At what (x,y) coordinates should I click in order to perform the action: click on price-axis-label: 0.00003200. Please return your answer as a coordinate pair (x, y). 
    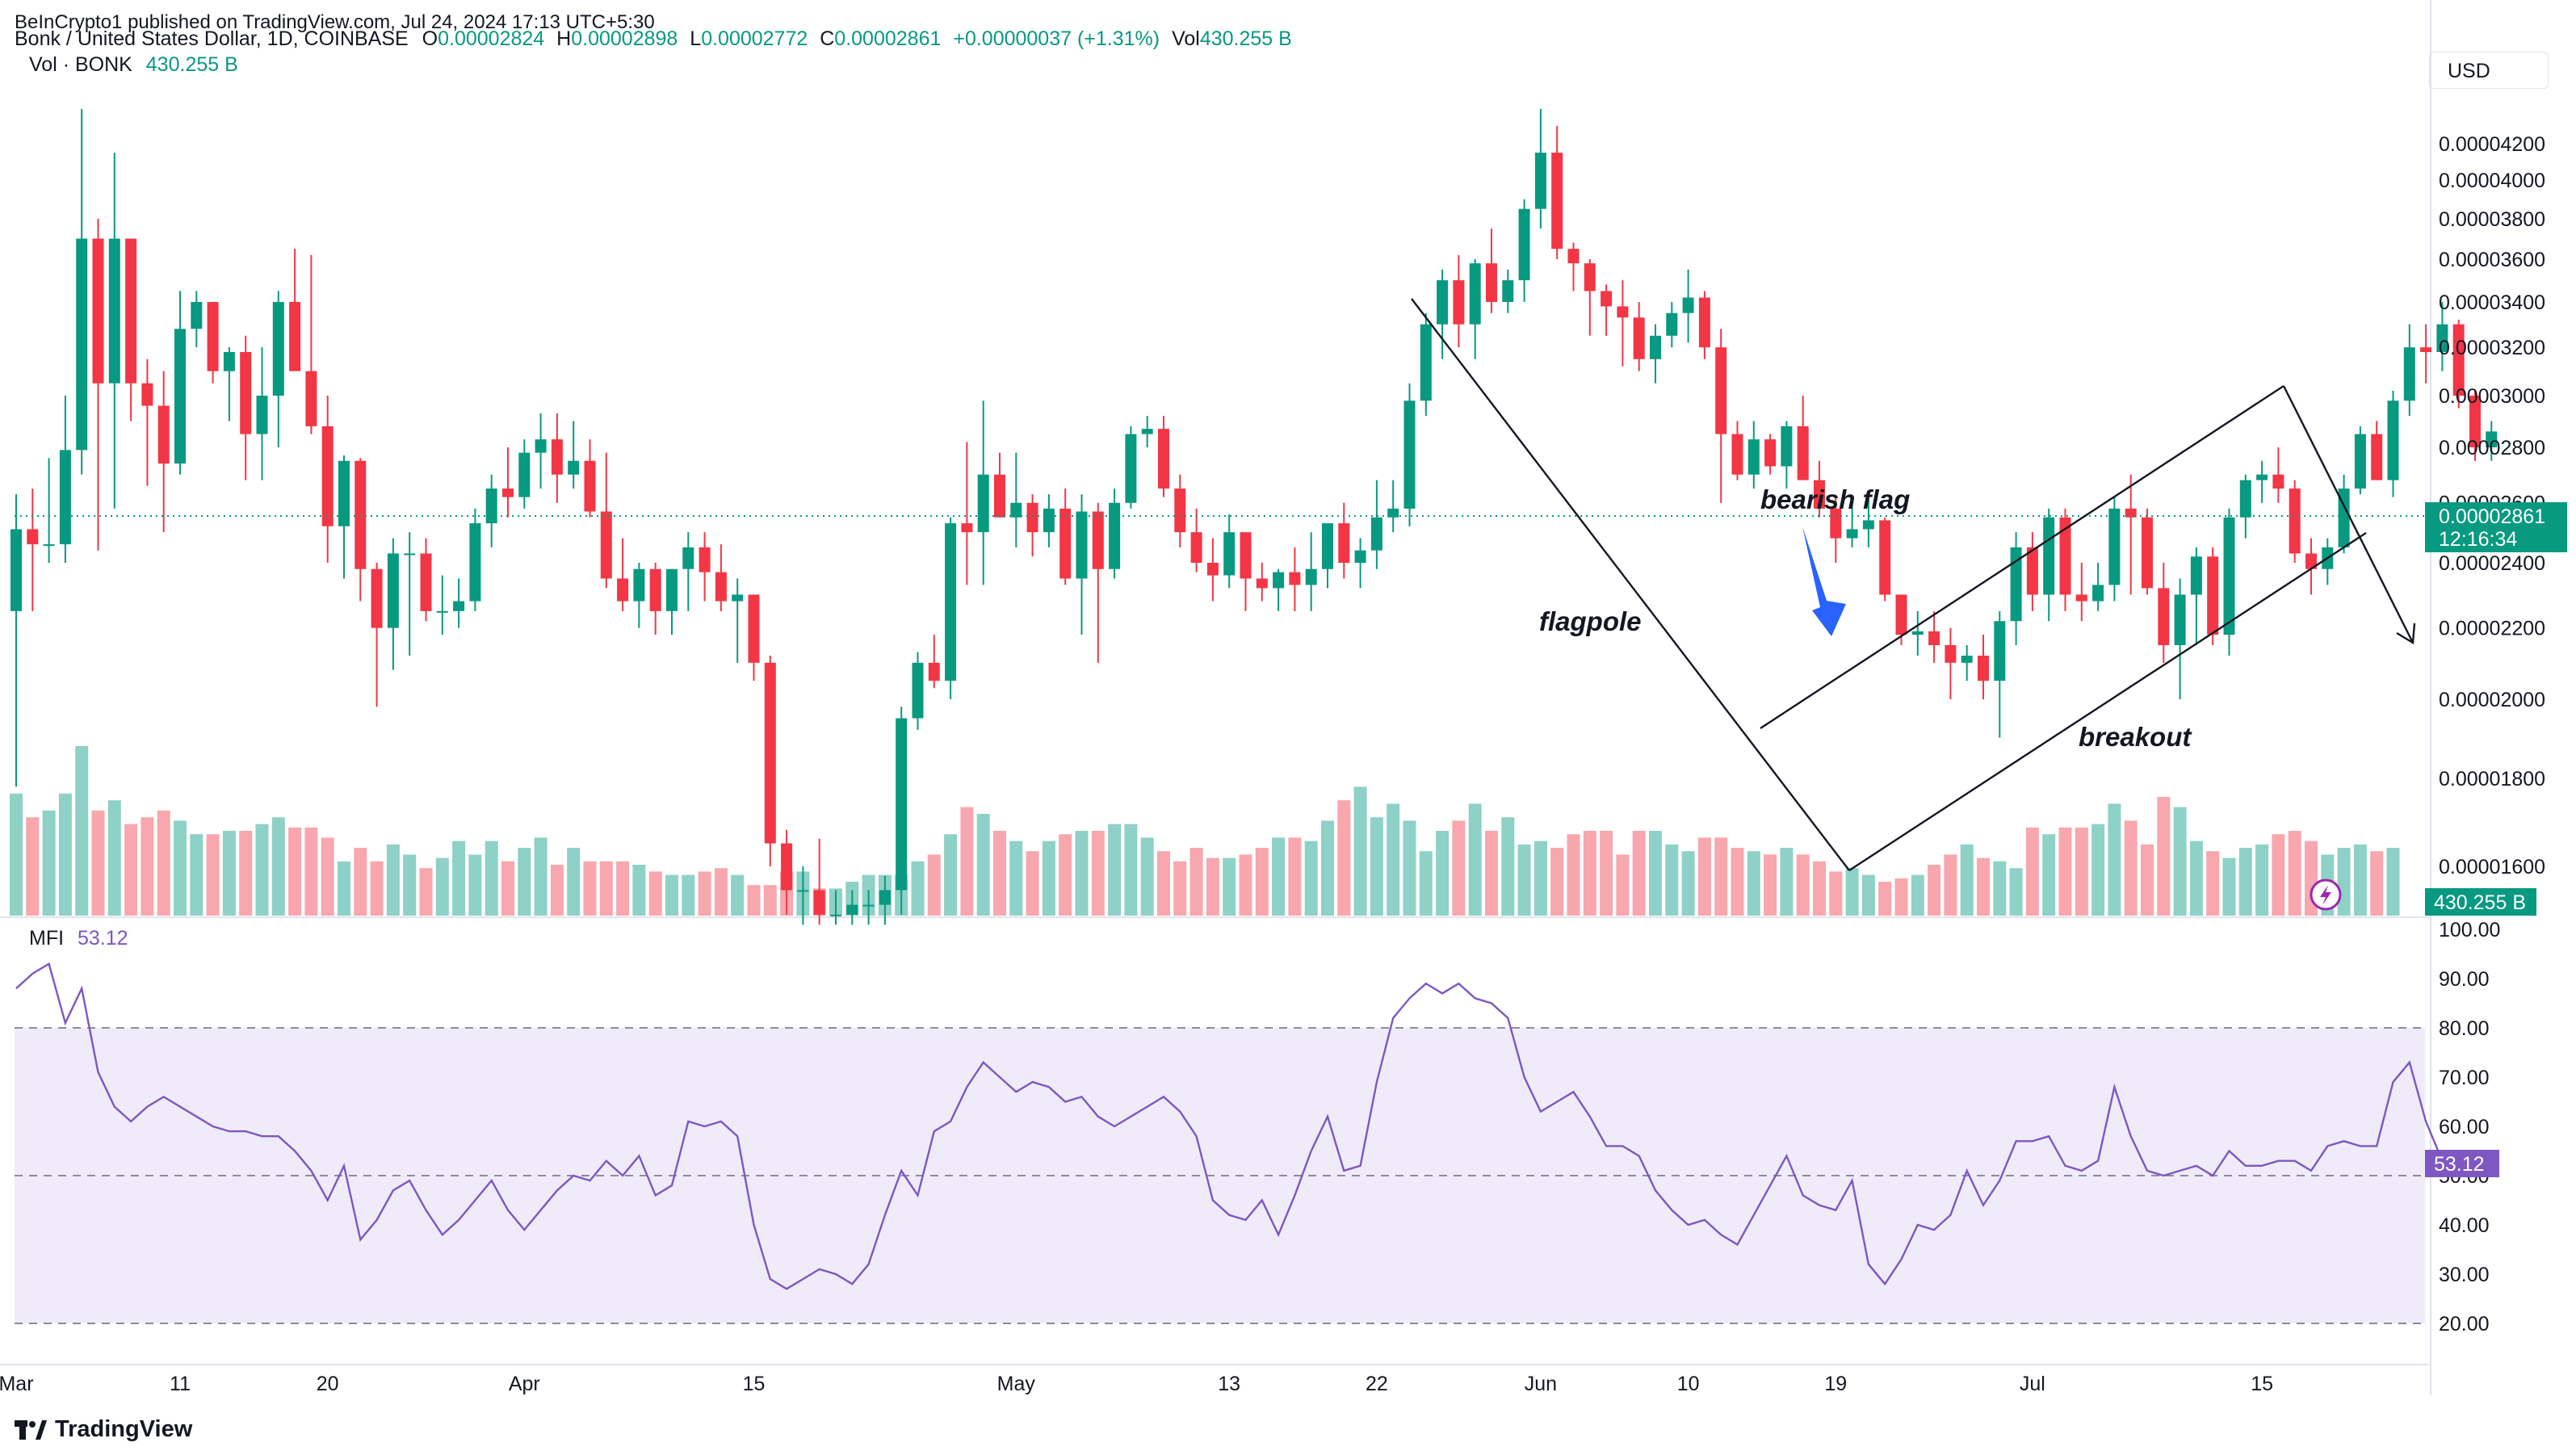
    Looking at the image, I should click on (2492, 348).